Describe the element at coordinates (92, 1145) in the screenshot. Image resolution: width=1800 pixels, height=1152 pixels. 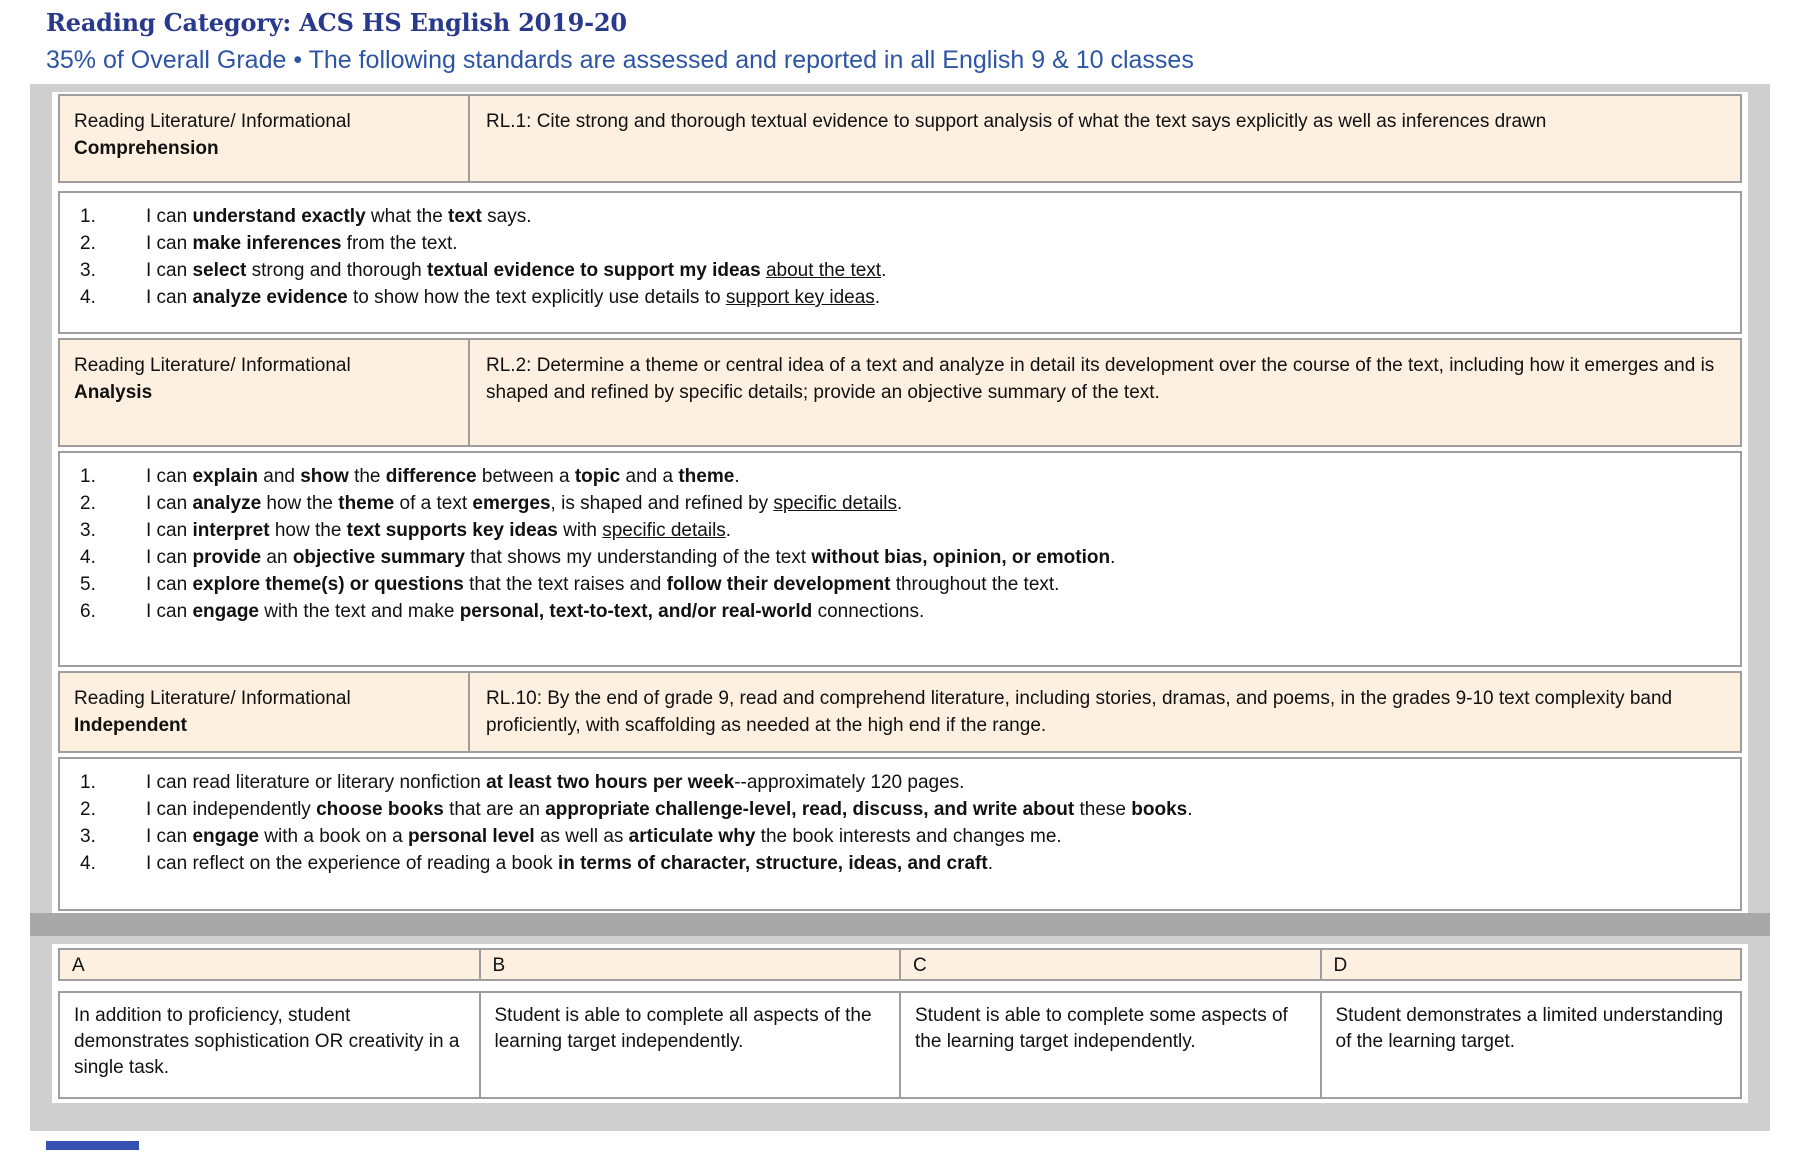
I see `next-section-title-peek` at that location.